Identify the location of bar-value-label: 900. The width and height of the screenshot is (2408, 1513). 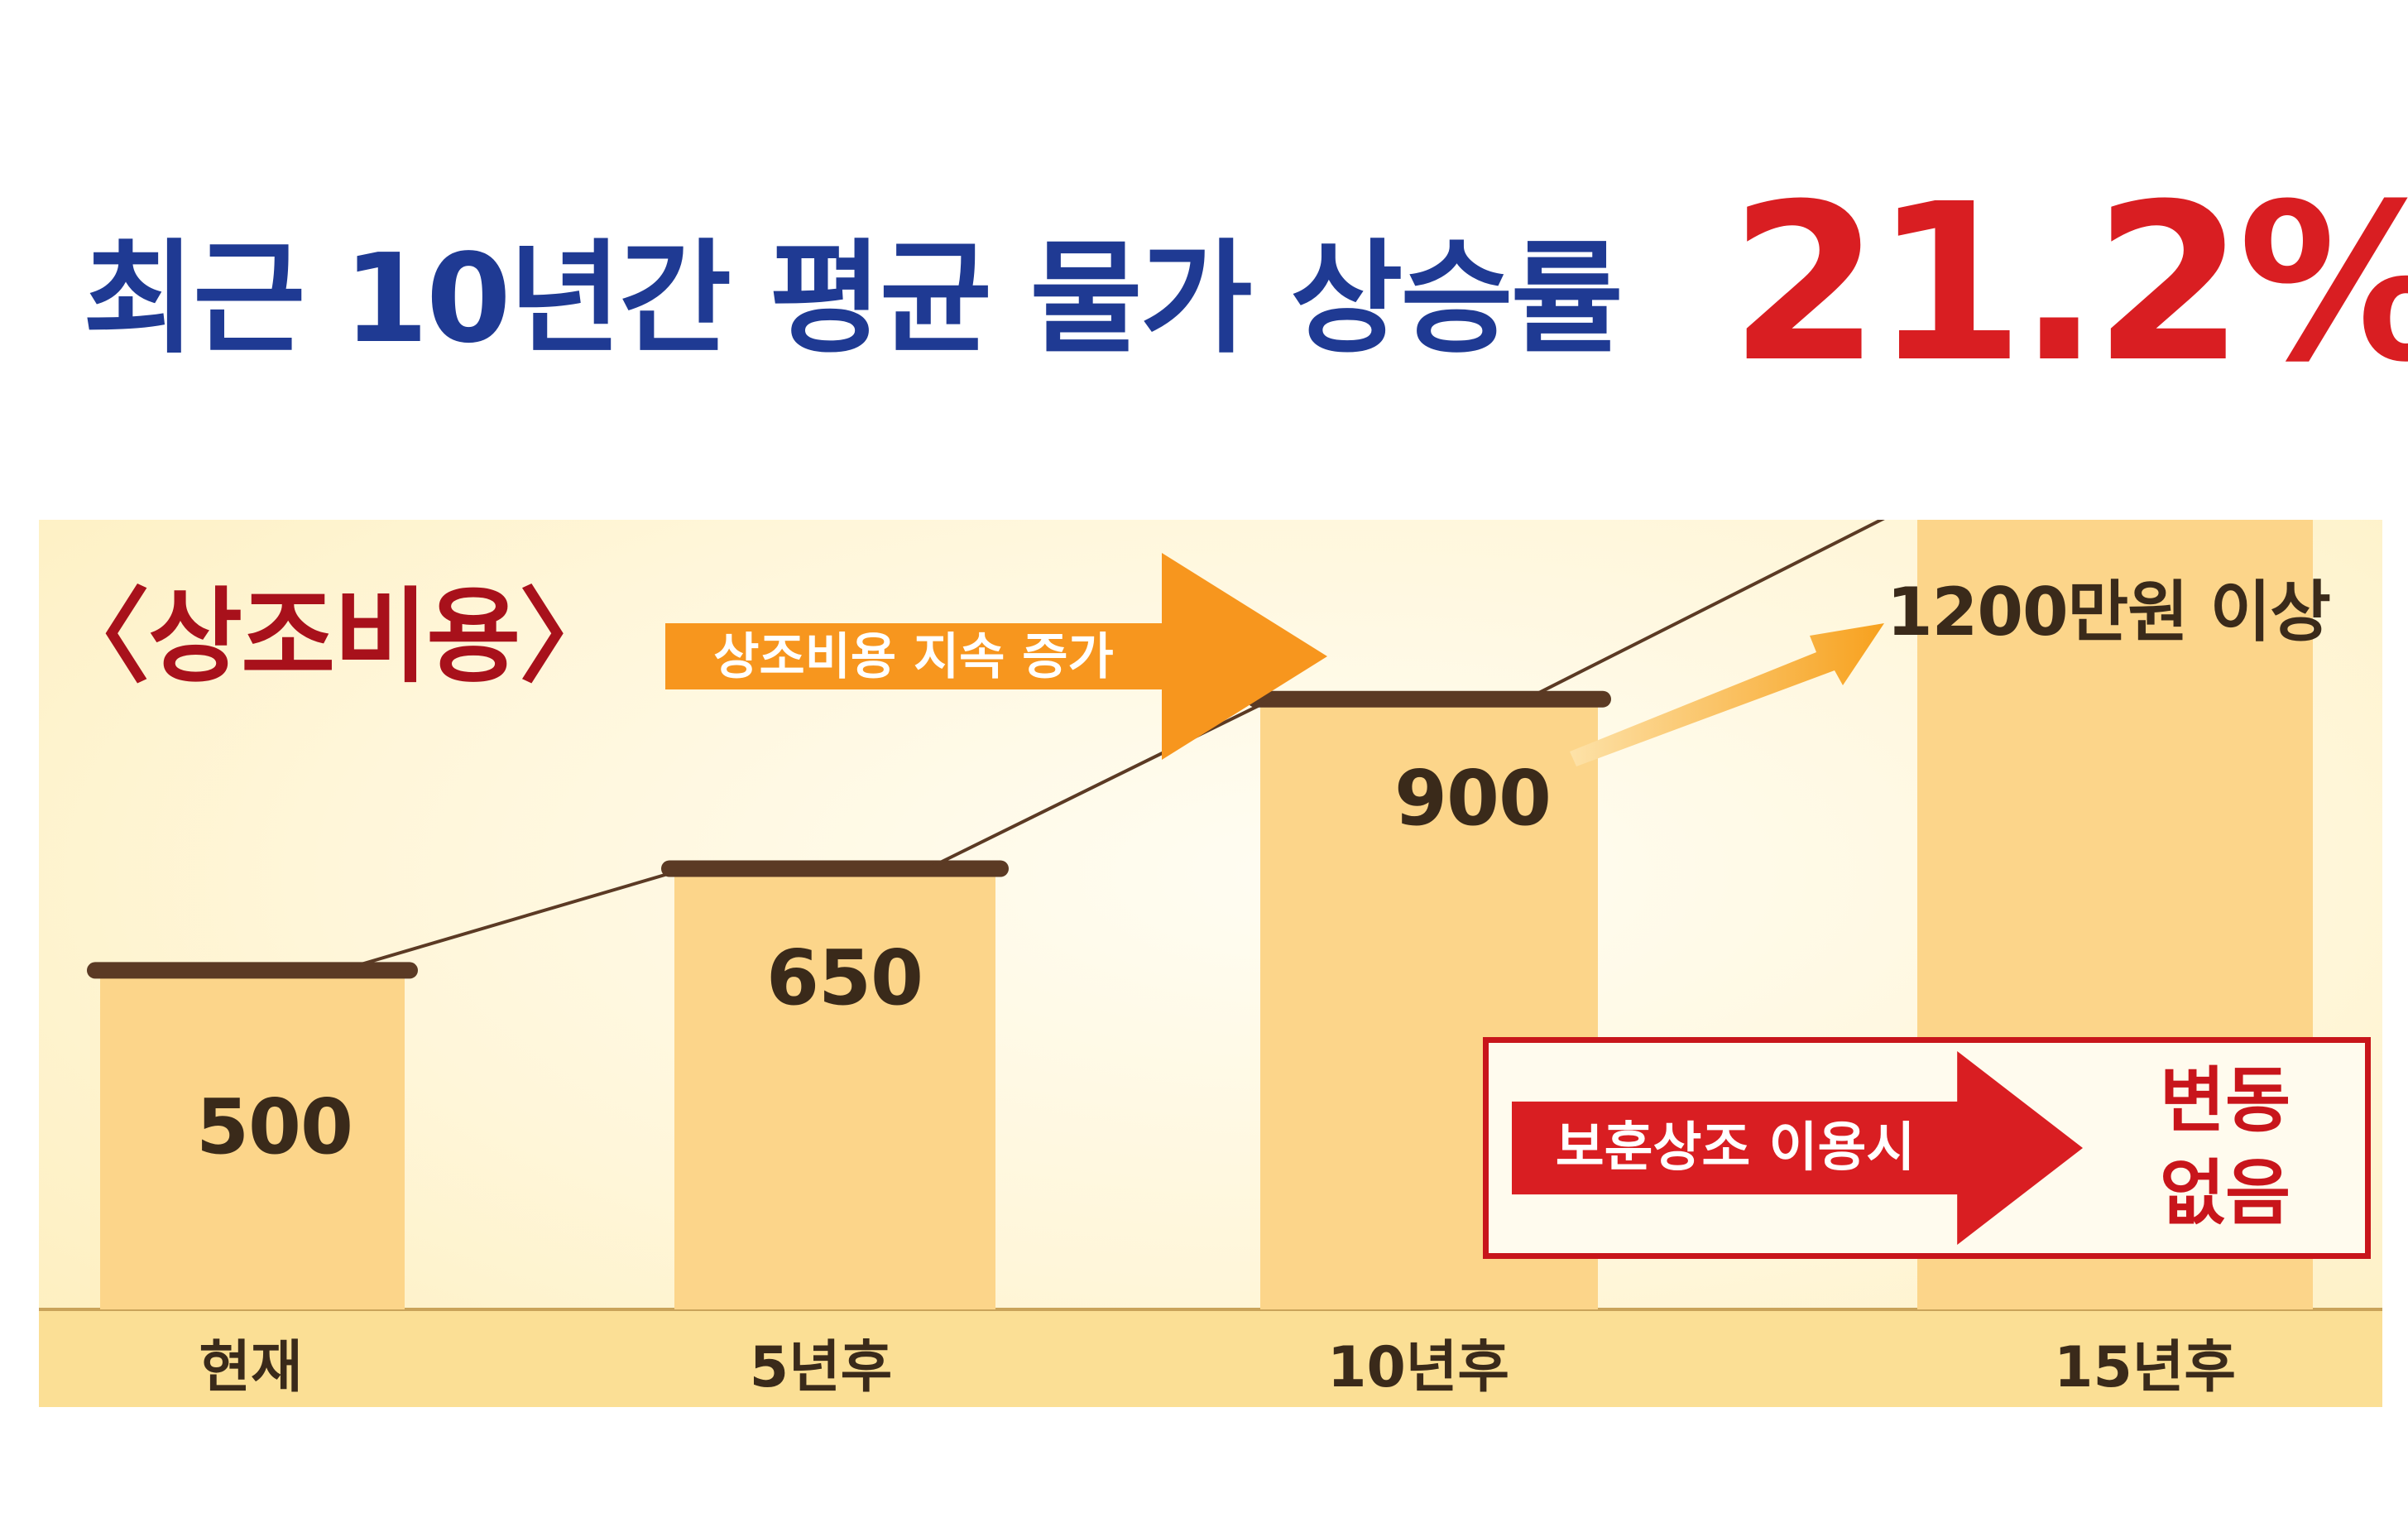
(1473, 799).